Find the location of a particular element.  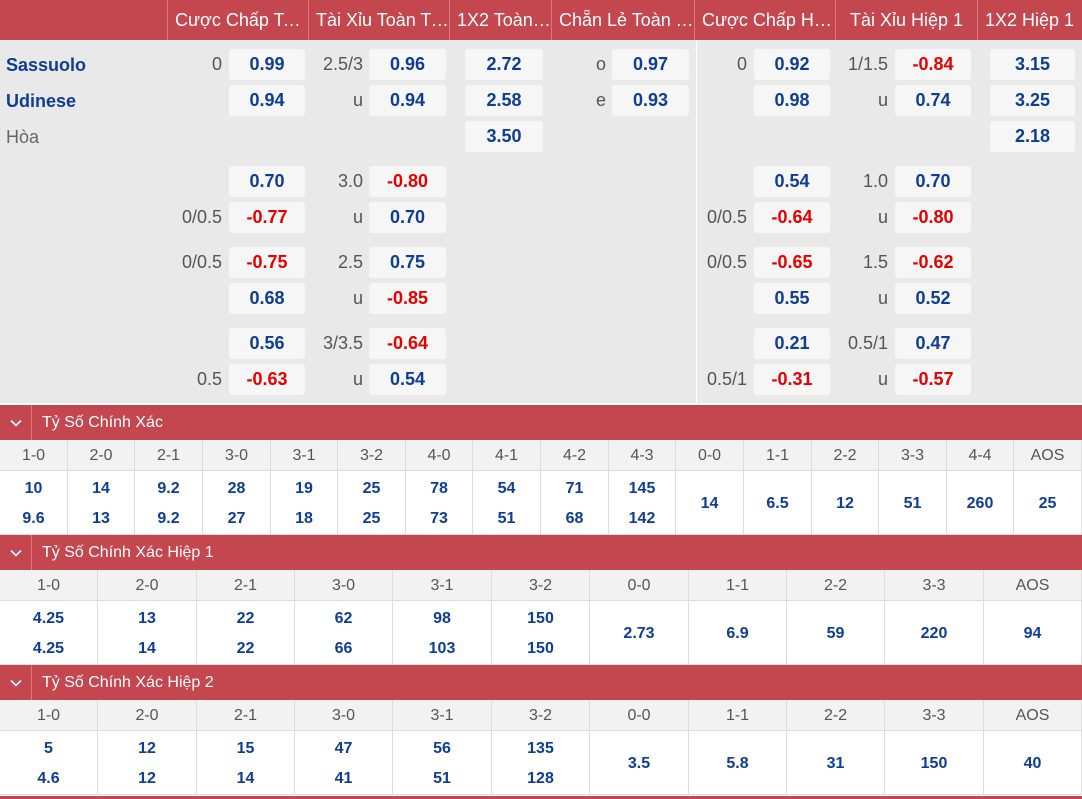

odds-value-home: 14 is located at coordinates (101, 488).